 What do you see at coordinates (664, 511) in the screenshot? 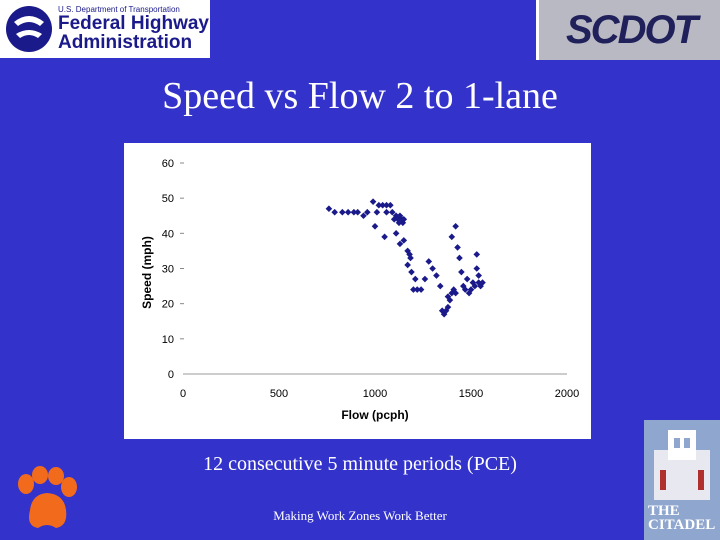
I see `citadel-line1: THE` at bounding box center [664, 511].